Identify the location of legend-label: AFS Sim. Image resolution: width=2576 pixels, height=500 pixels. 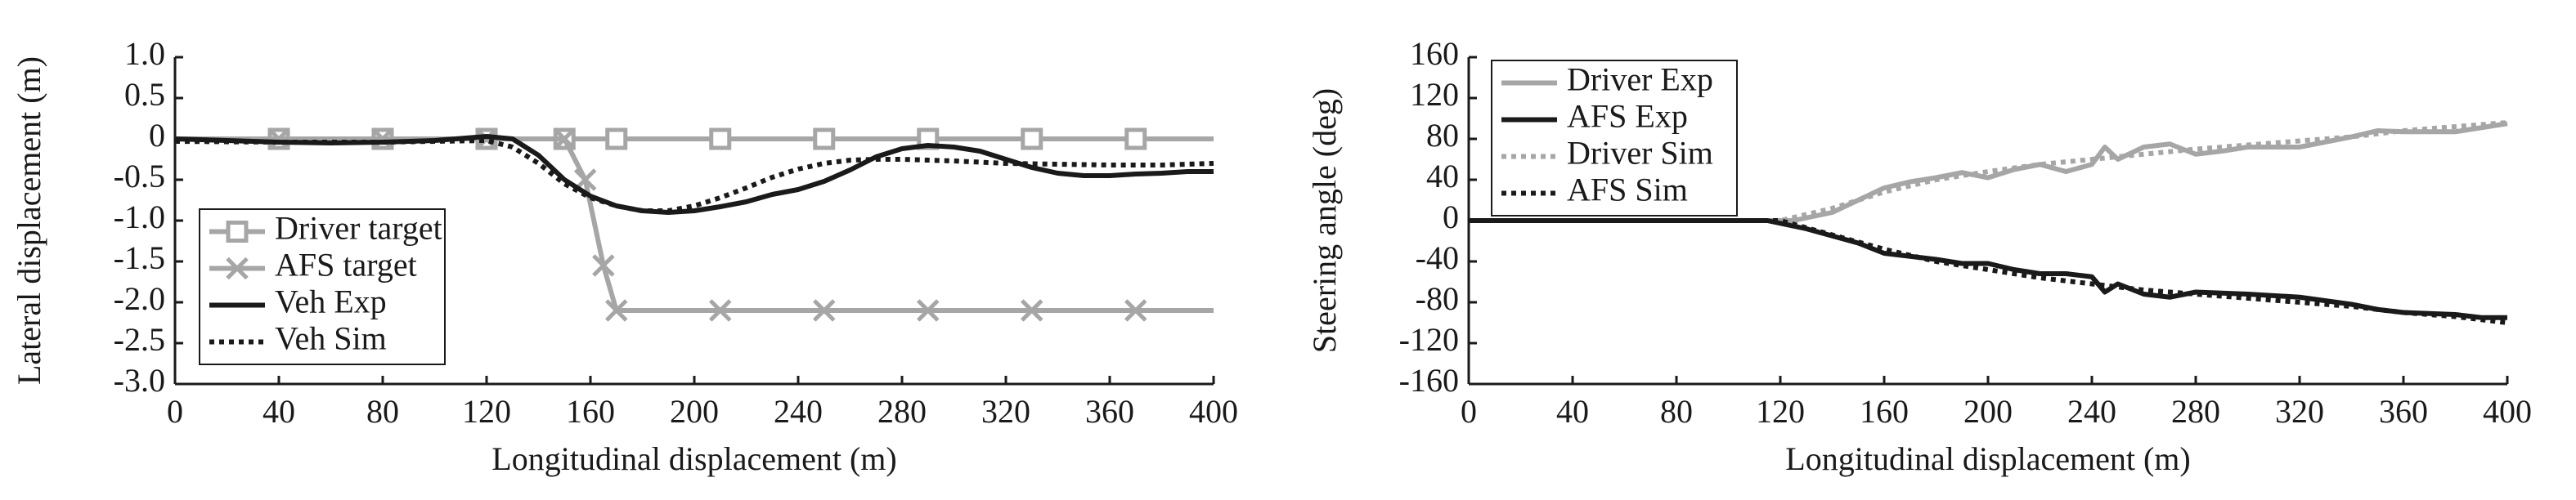
(1627, 190).